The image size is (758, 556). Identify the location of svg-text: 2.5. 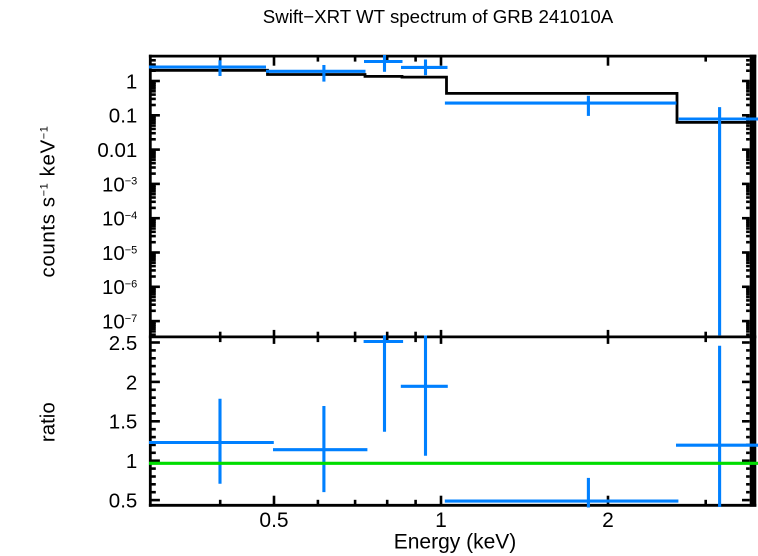
(123, 343).